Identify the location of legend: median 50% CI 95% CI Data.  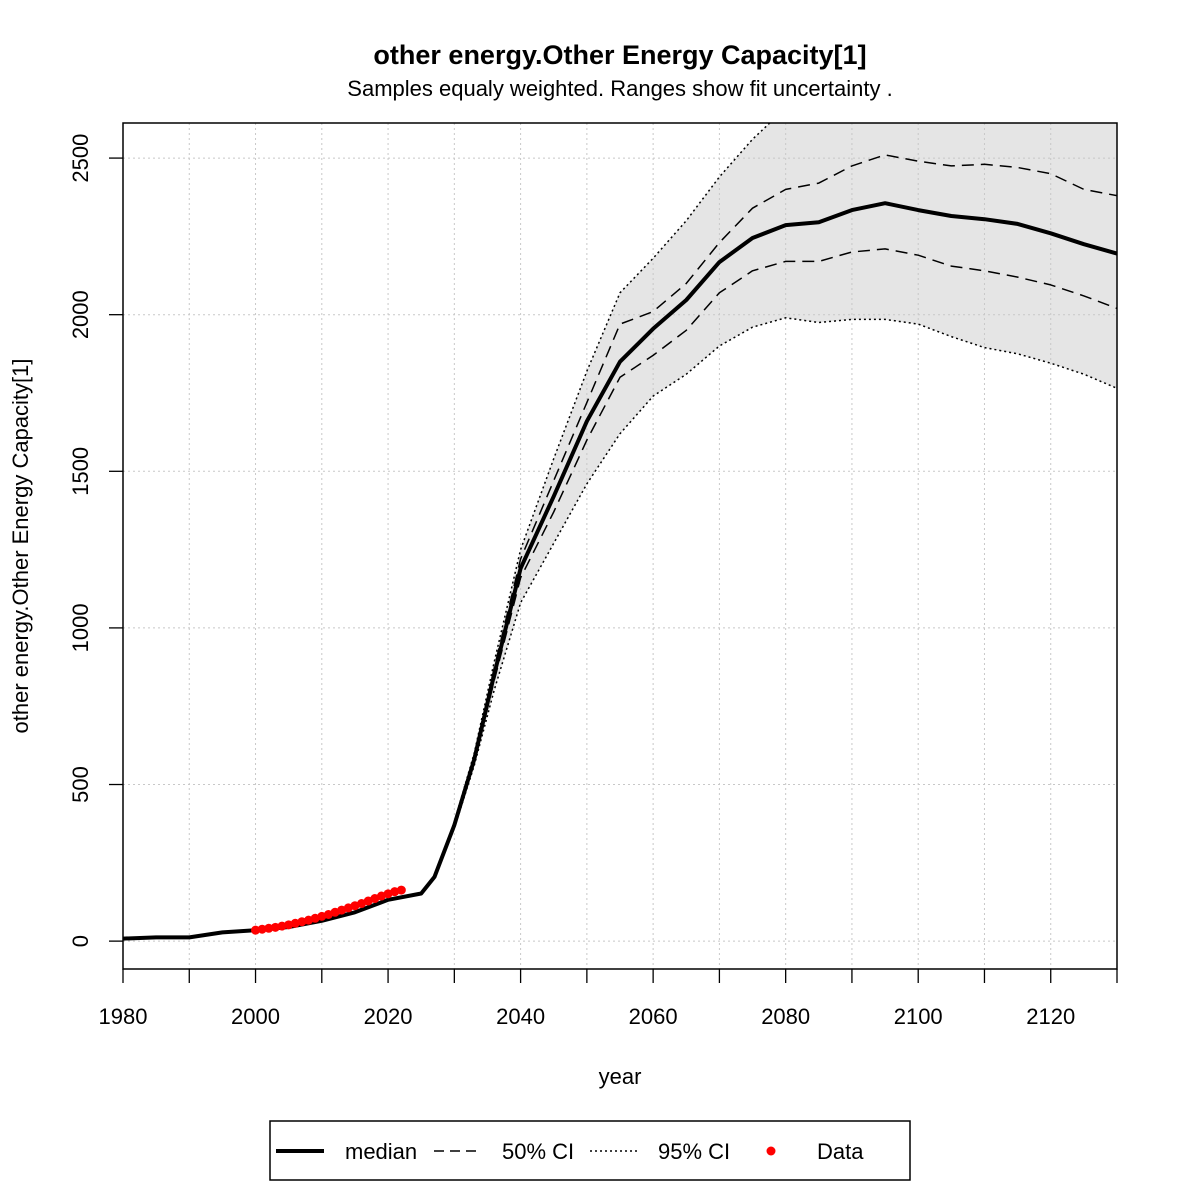
(590, 1150).